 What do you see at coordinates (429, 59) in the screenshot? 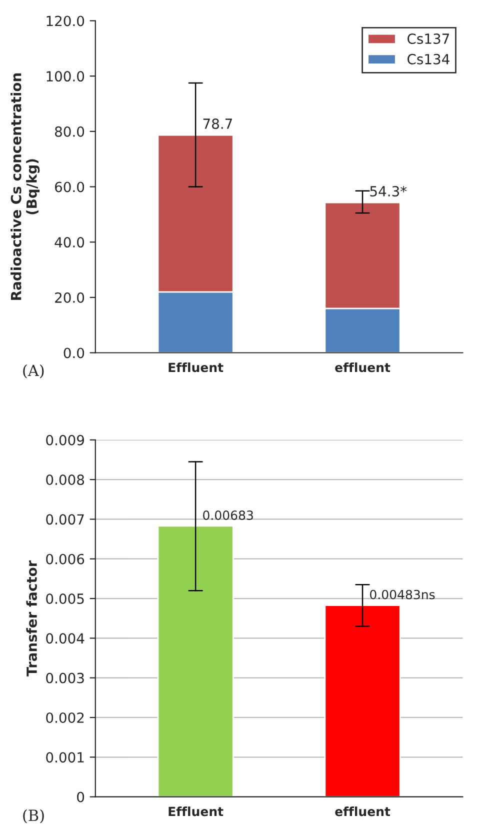
I see `legend-label: Cs134` at bounding box center [429, 59].